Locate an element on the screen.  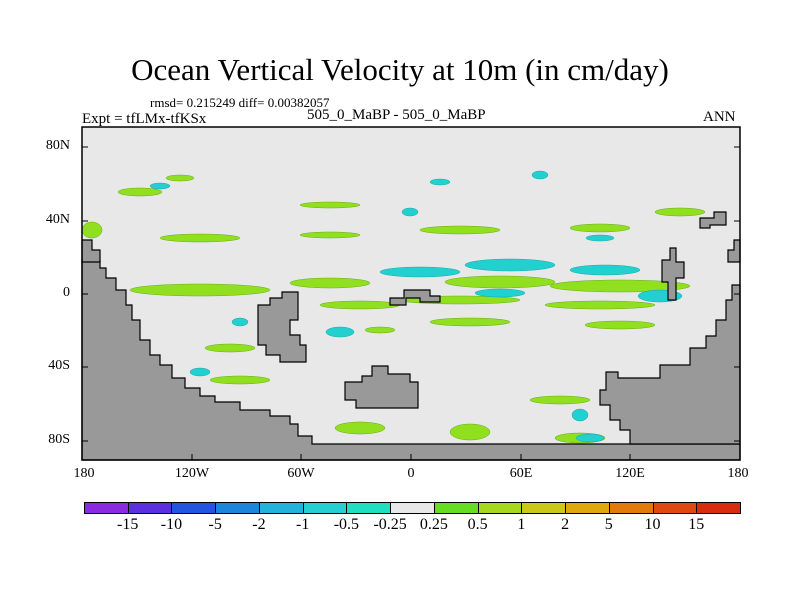
case-label: 505_0_MaBP - 505_0_MaBP is located at coordinates (396, 115).